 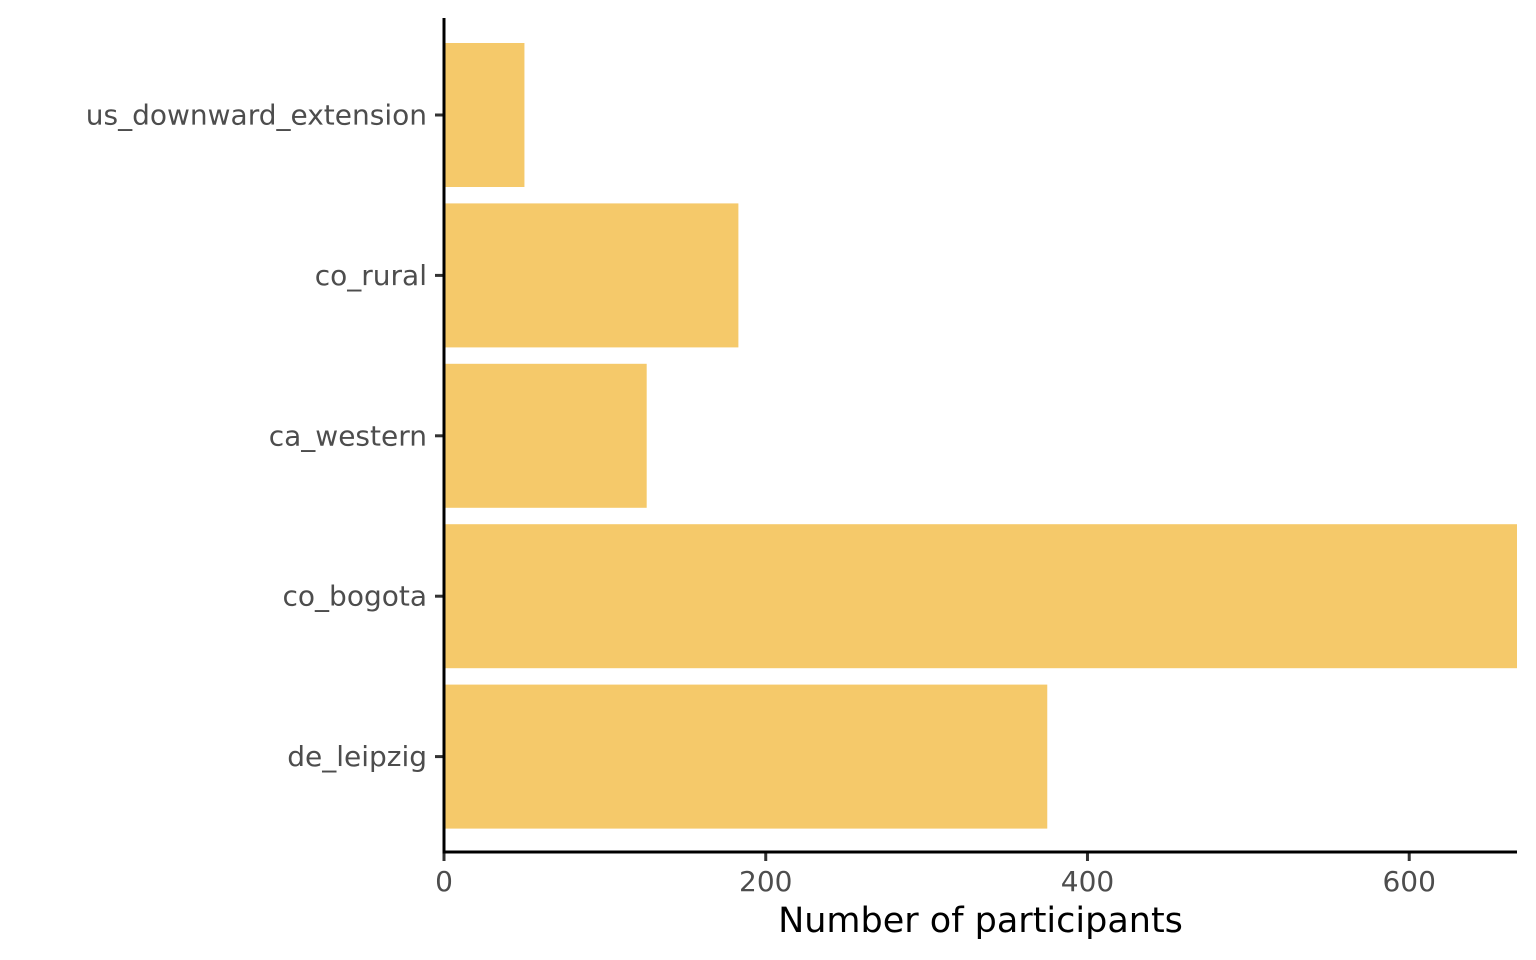 I want to click on x-axis-ticks: 0 200 400 600, so click(x=935, y=875).